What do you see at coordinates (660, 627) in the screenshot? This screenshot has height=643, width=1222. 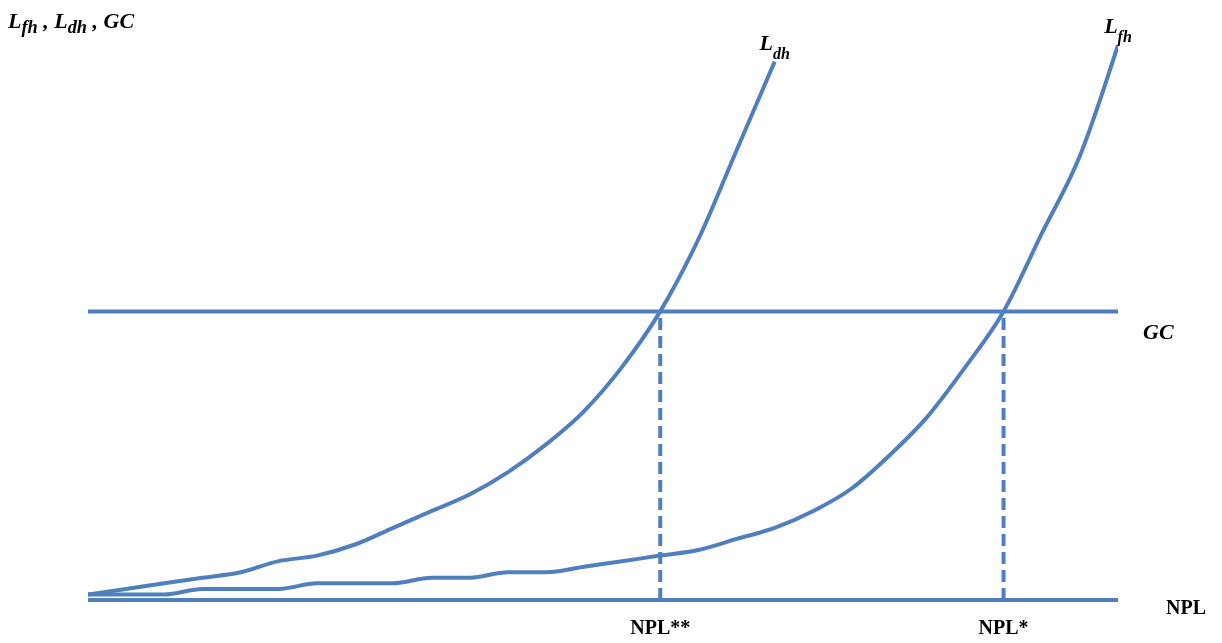 I see `x-tick-label: NPL**` at bounding box center [660, 627].